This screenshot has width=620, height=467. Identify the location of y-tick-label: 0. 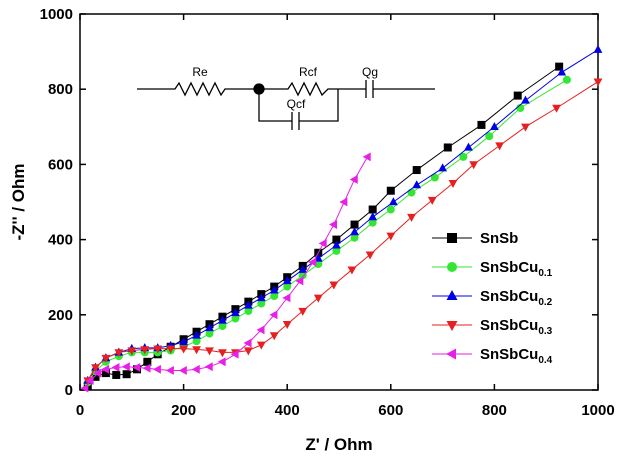
(69, 390).